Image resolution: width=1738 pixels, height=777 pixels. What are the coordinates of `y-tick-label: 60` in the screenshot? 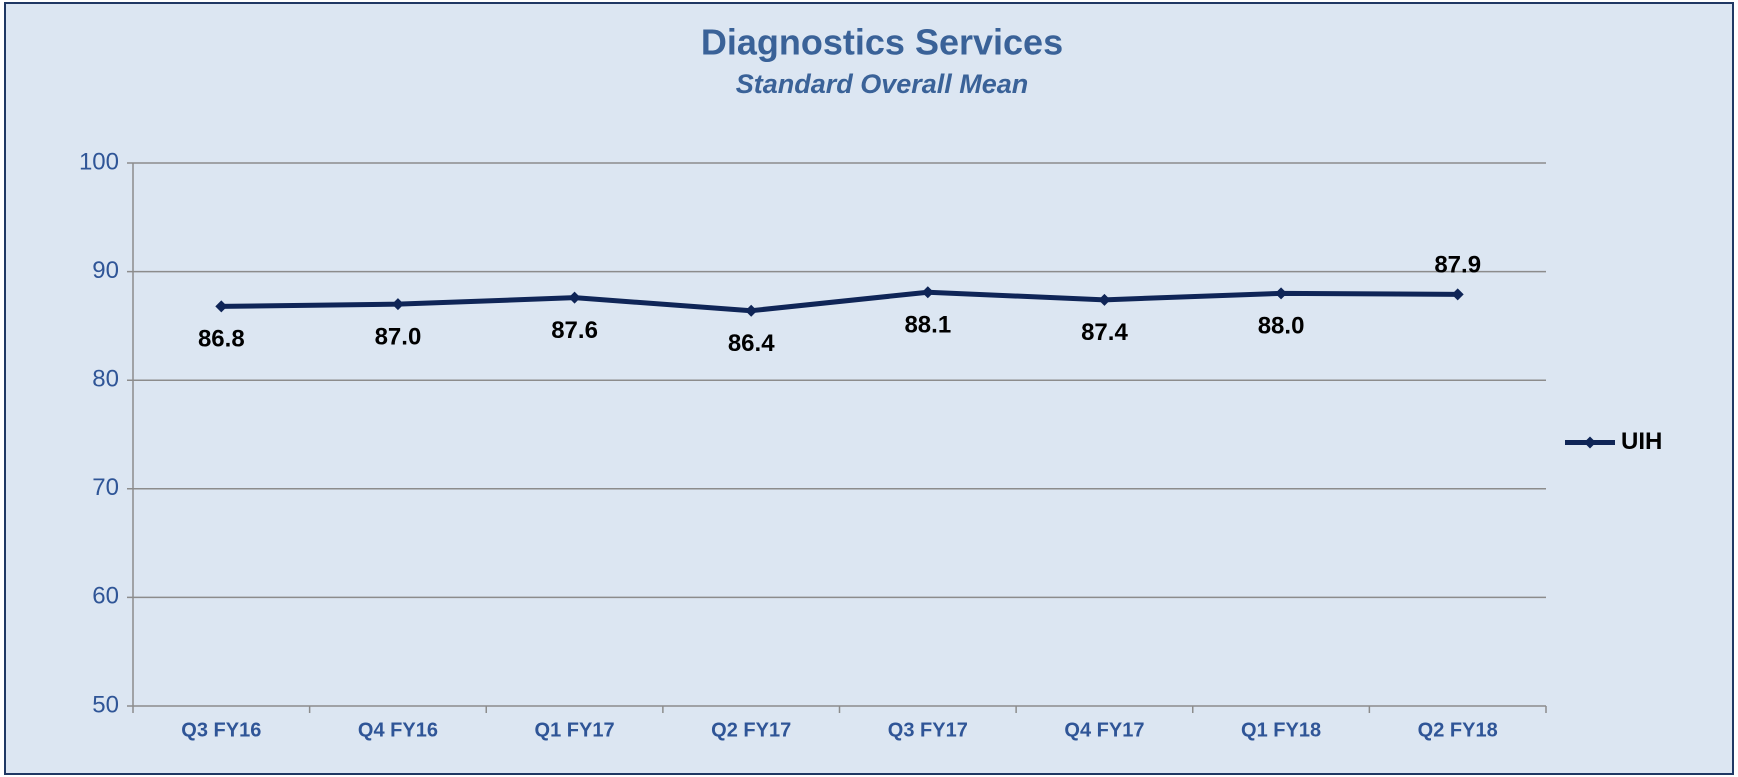 It's located at (105, 596).